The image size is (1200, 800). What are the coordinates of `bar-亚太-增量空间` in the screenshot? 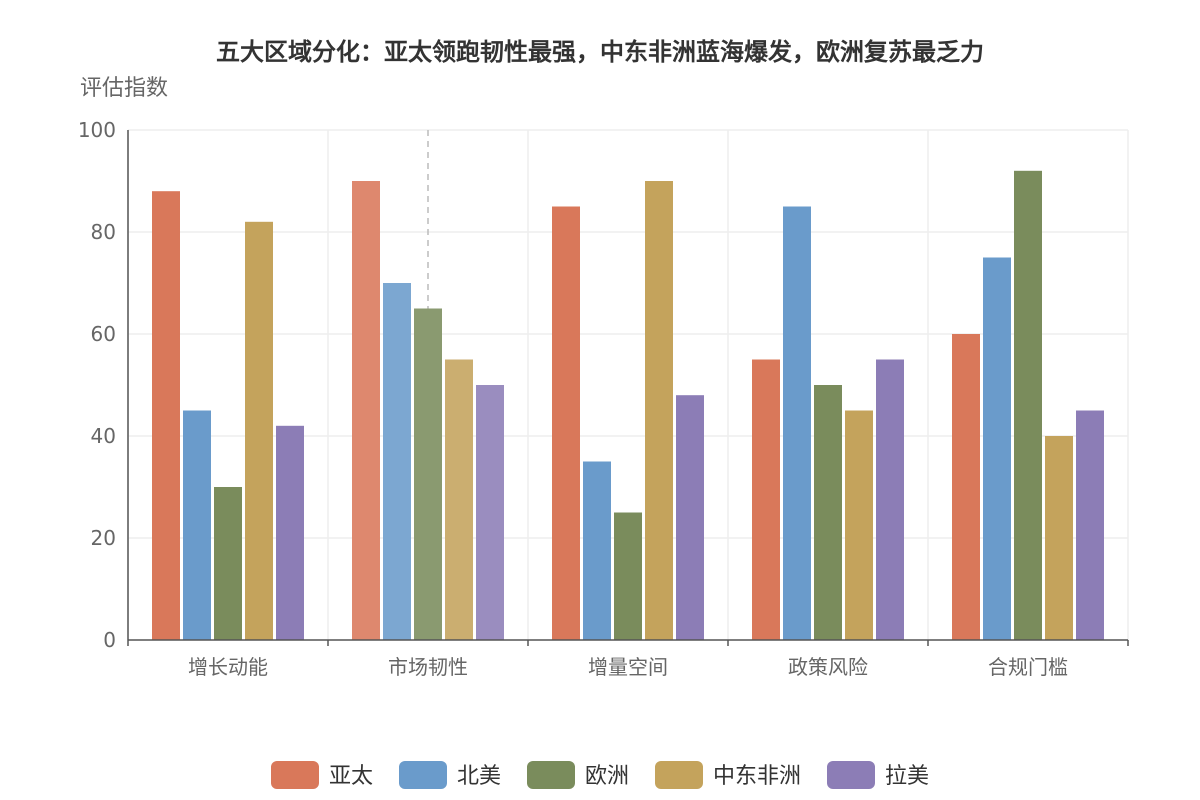 It's located at (566, 423).